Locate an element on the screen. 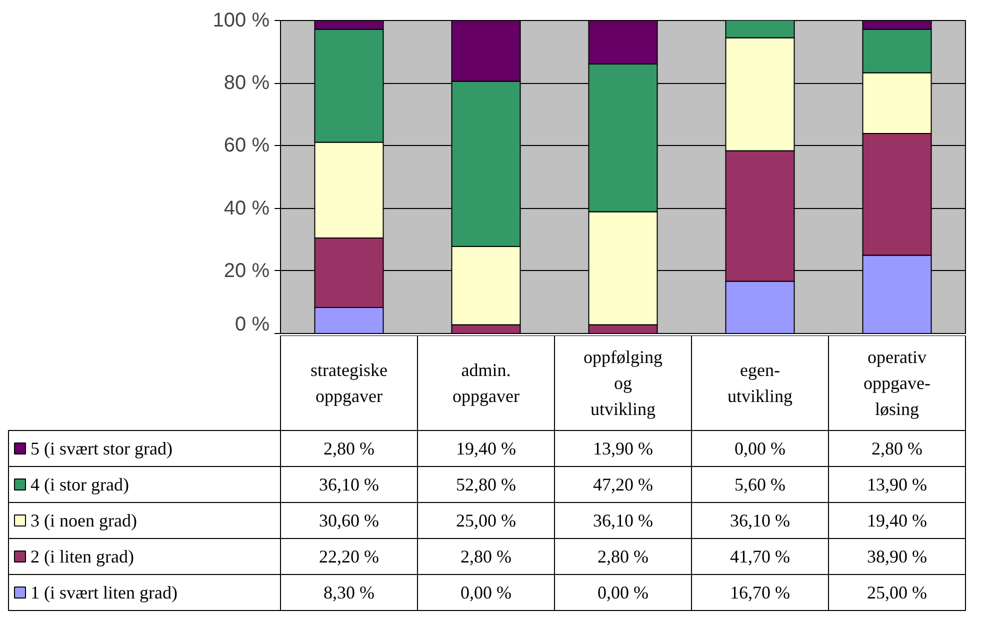 The width and height of the screenshot is (998, 621). data-label: 52,80 % is located at coordinates (486, 484).